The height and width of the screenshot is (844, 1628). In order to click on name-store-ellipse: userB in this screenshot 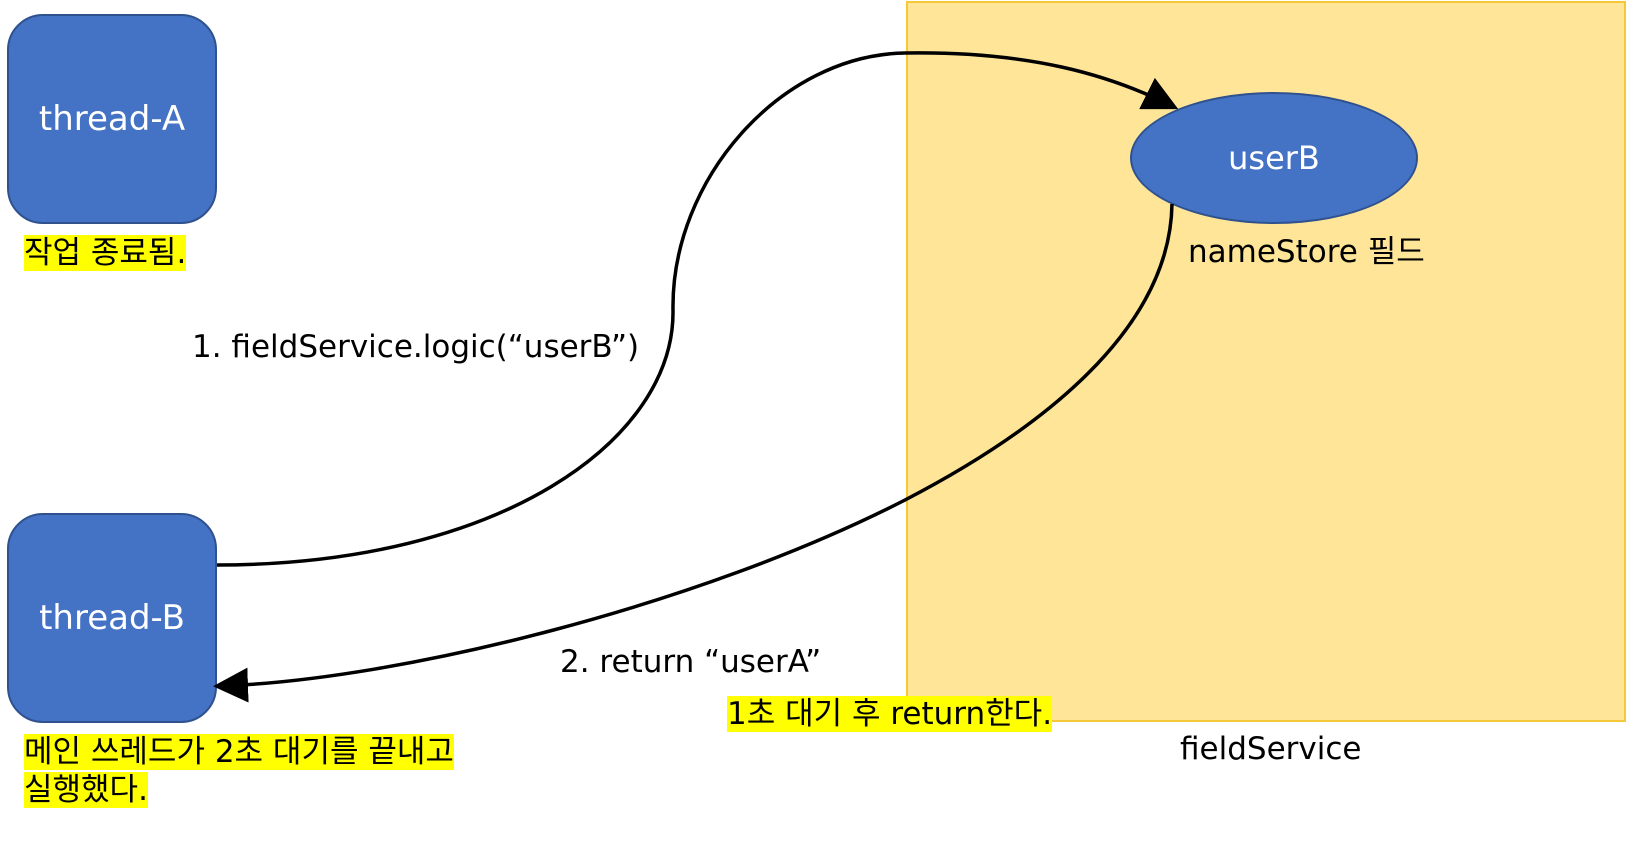, I will do `click(1274, 158)`.